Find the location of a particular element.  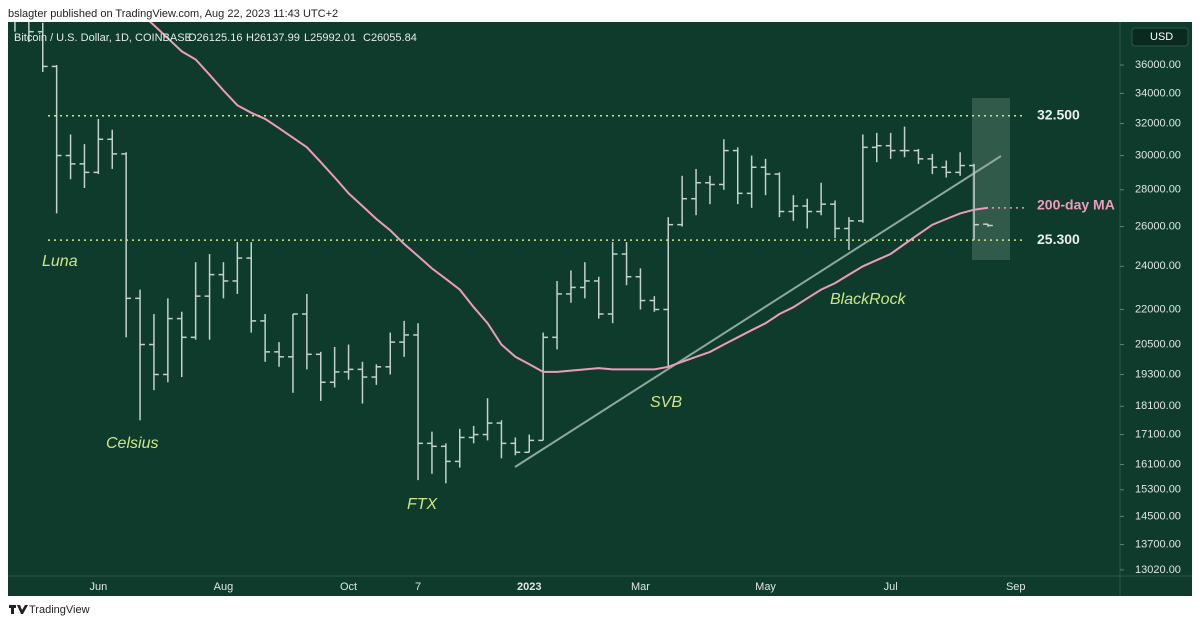

x-tick-label: Aug is located at coordinates (224, 587).